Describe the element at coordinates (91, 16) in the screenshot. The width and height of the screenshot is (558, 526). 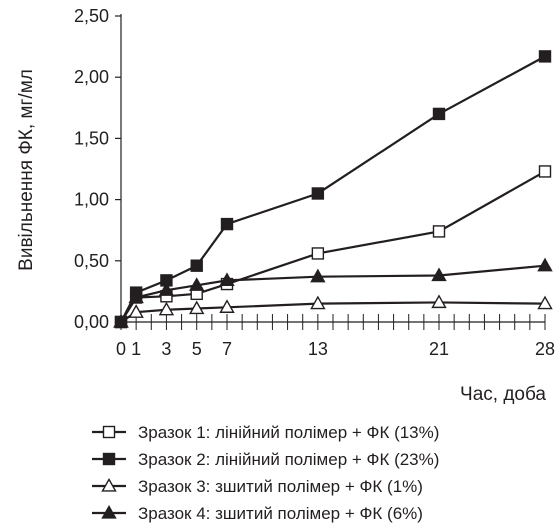
I see `y-tick-label-5: 2,50` at that location.